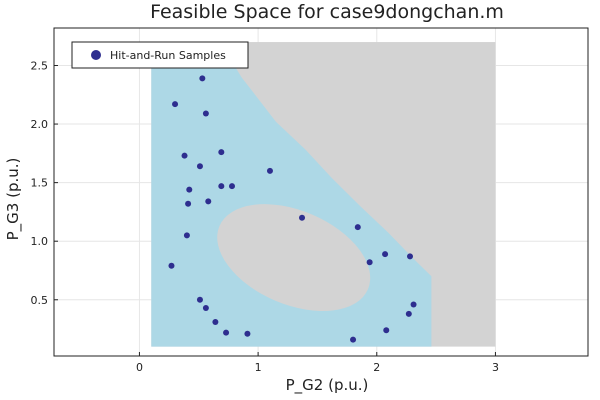 The image size is (600, 400). I want to click on x-tick-label: 3, so click(495, 367).